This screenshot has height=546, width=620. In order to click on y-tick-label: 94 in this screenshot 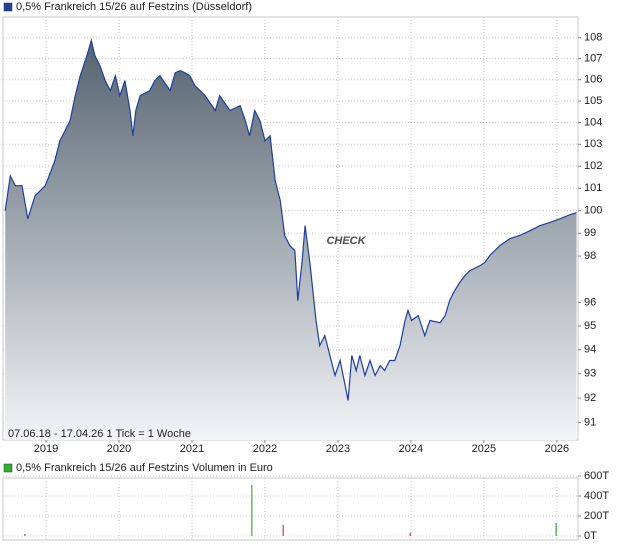, I will do `click(590, 350)`.